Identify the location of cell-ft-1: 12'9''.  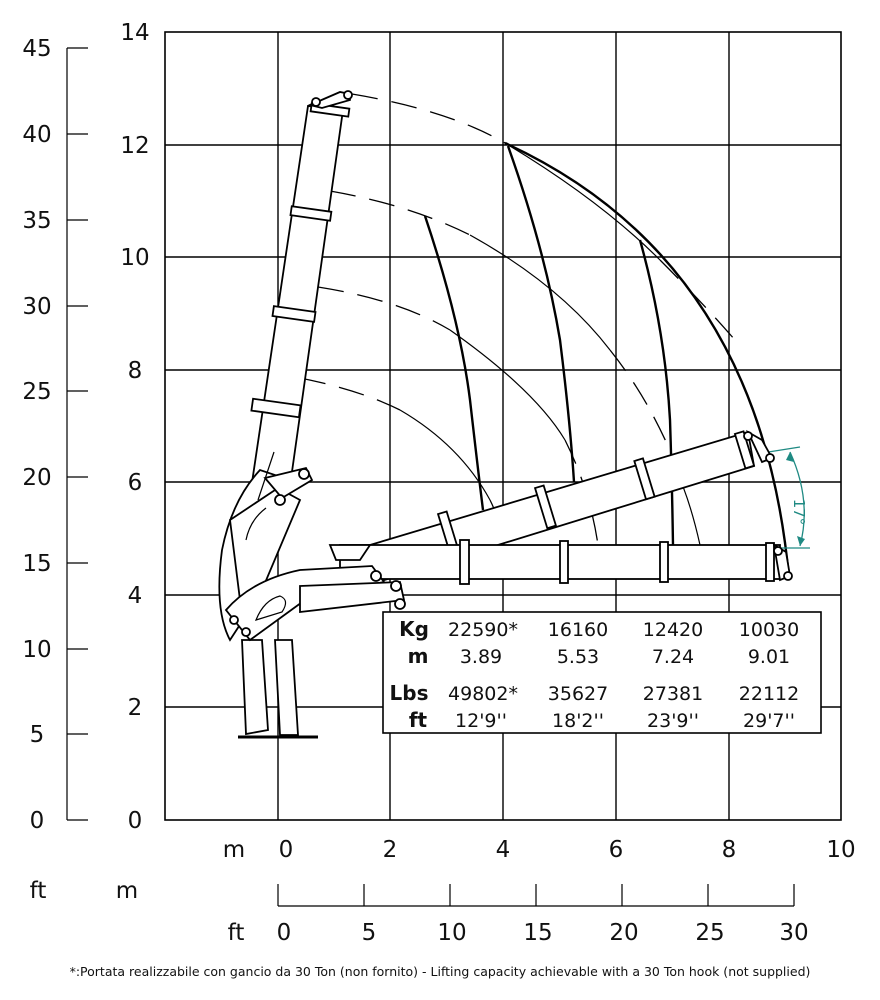
(481, 721).